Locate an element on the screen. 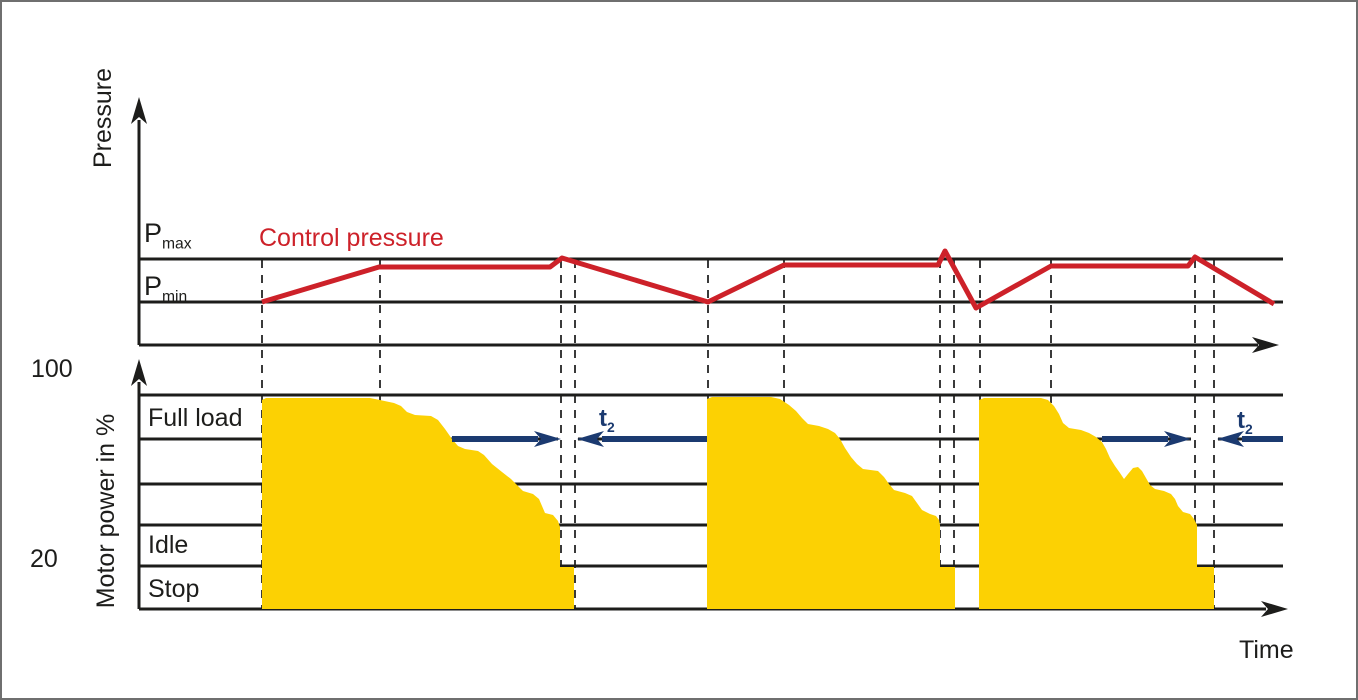 The image size is (1358, 700). t2-label-2: t2 is located at coordinates (1245, 422).